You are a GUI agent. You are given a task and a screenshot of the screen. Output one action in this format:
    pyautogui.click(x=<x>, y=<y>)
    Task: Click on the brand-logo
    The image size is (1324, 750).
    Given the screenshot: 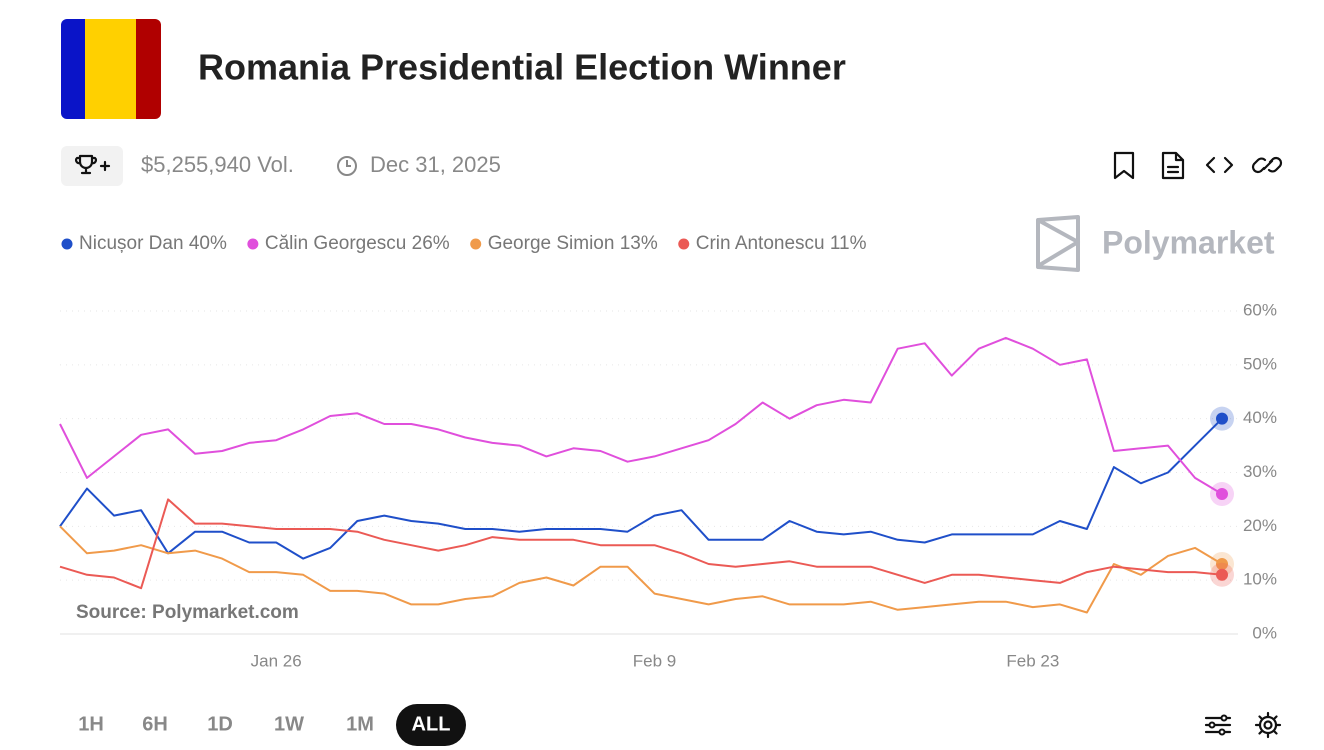 What is the action you would take?
    pyautogui.click(x=1058, y=243)
    